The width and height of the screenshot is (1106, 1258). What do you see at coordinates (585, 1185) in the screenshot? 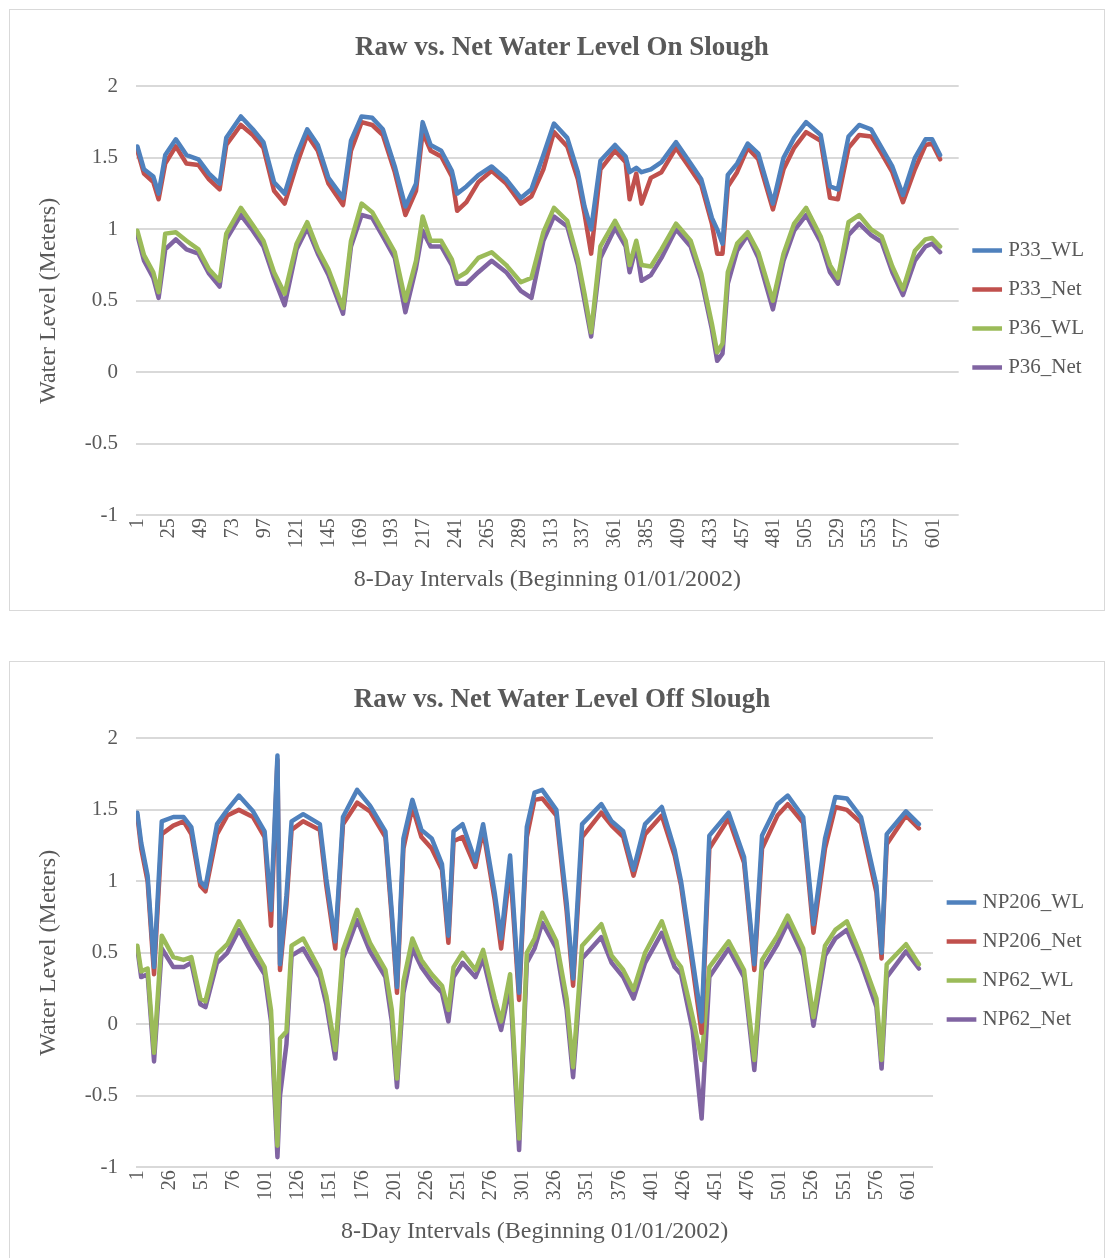
I see `x-tick-label: 351` at bounding box center [585, 1185].